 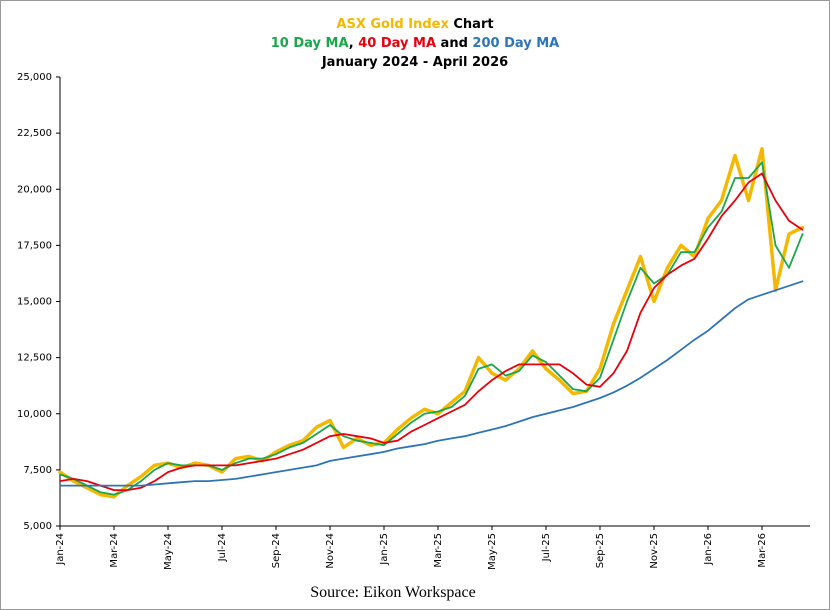 I want to click on title-segment: 200 Day MA, so click(x=515, y=43).